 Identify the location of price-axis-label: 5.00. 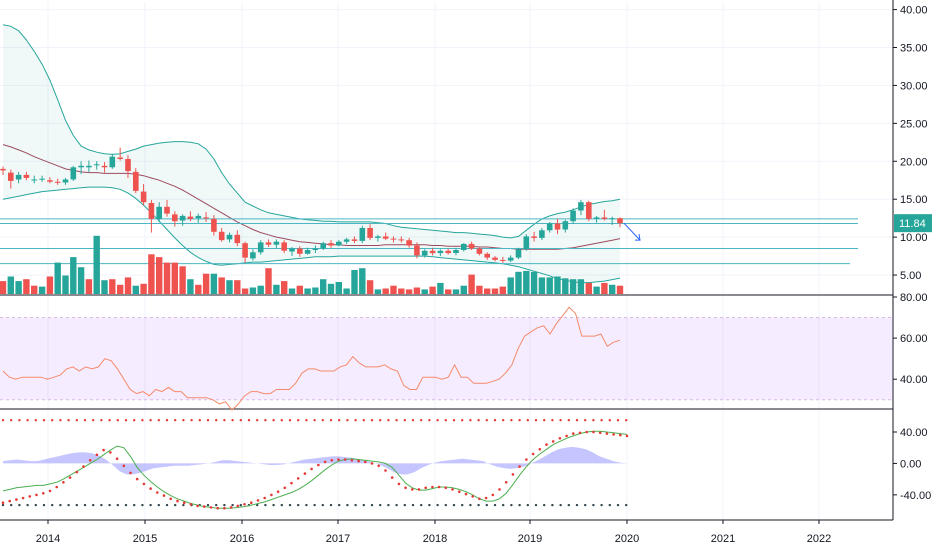
(910, 276).